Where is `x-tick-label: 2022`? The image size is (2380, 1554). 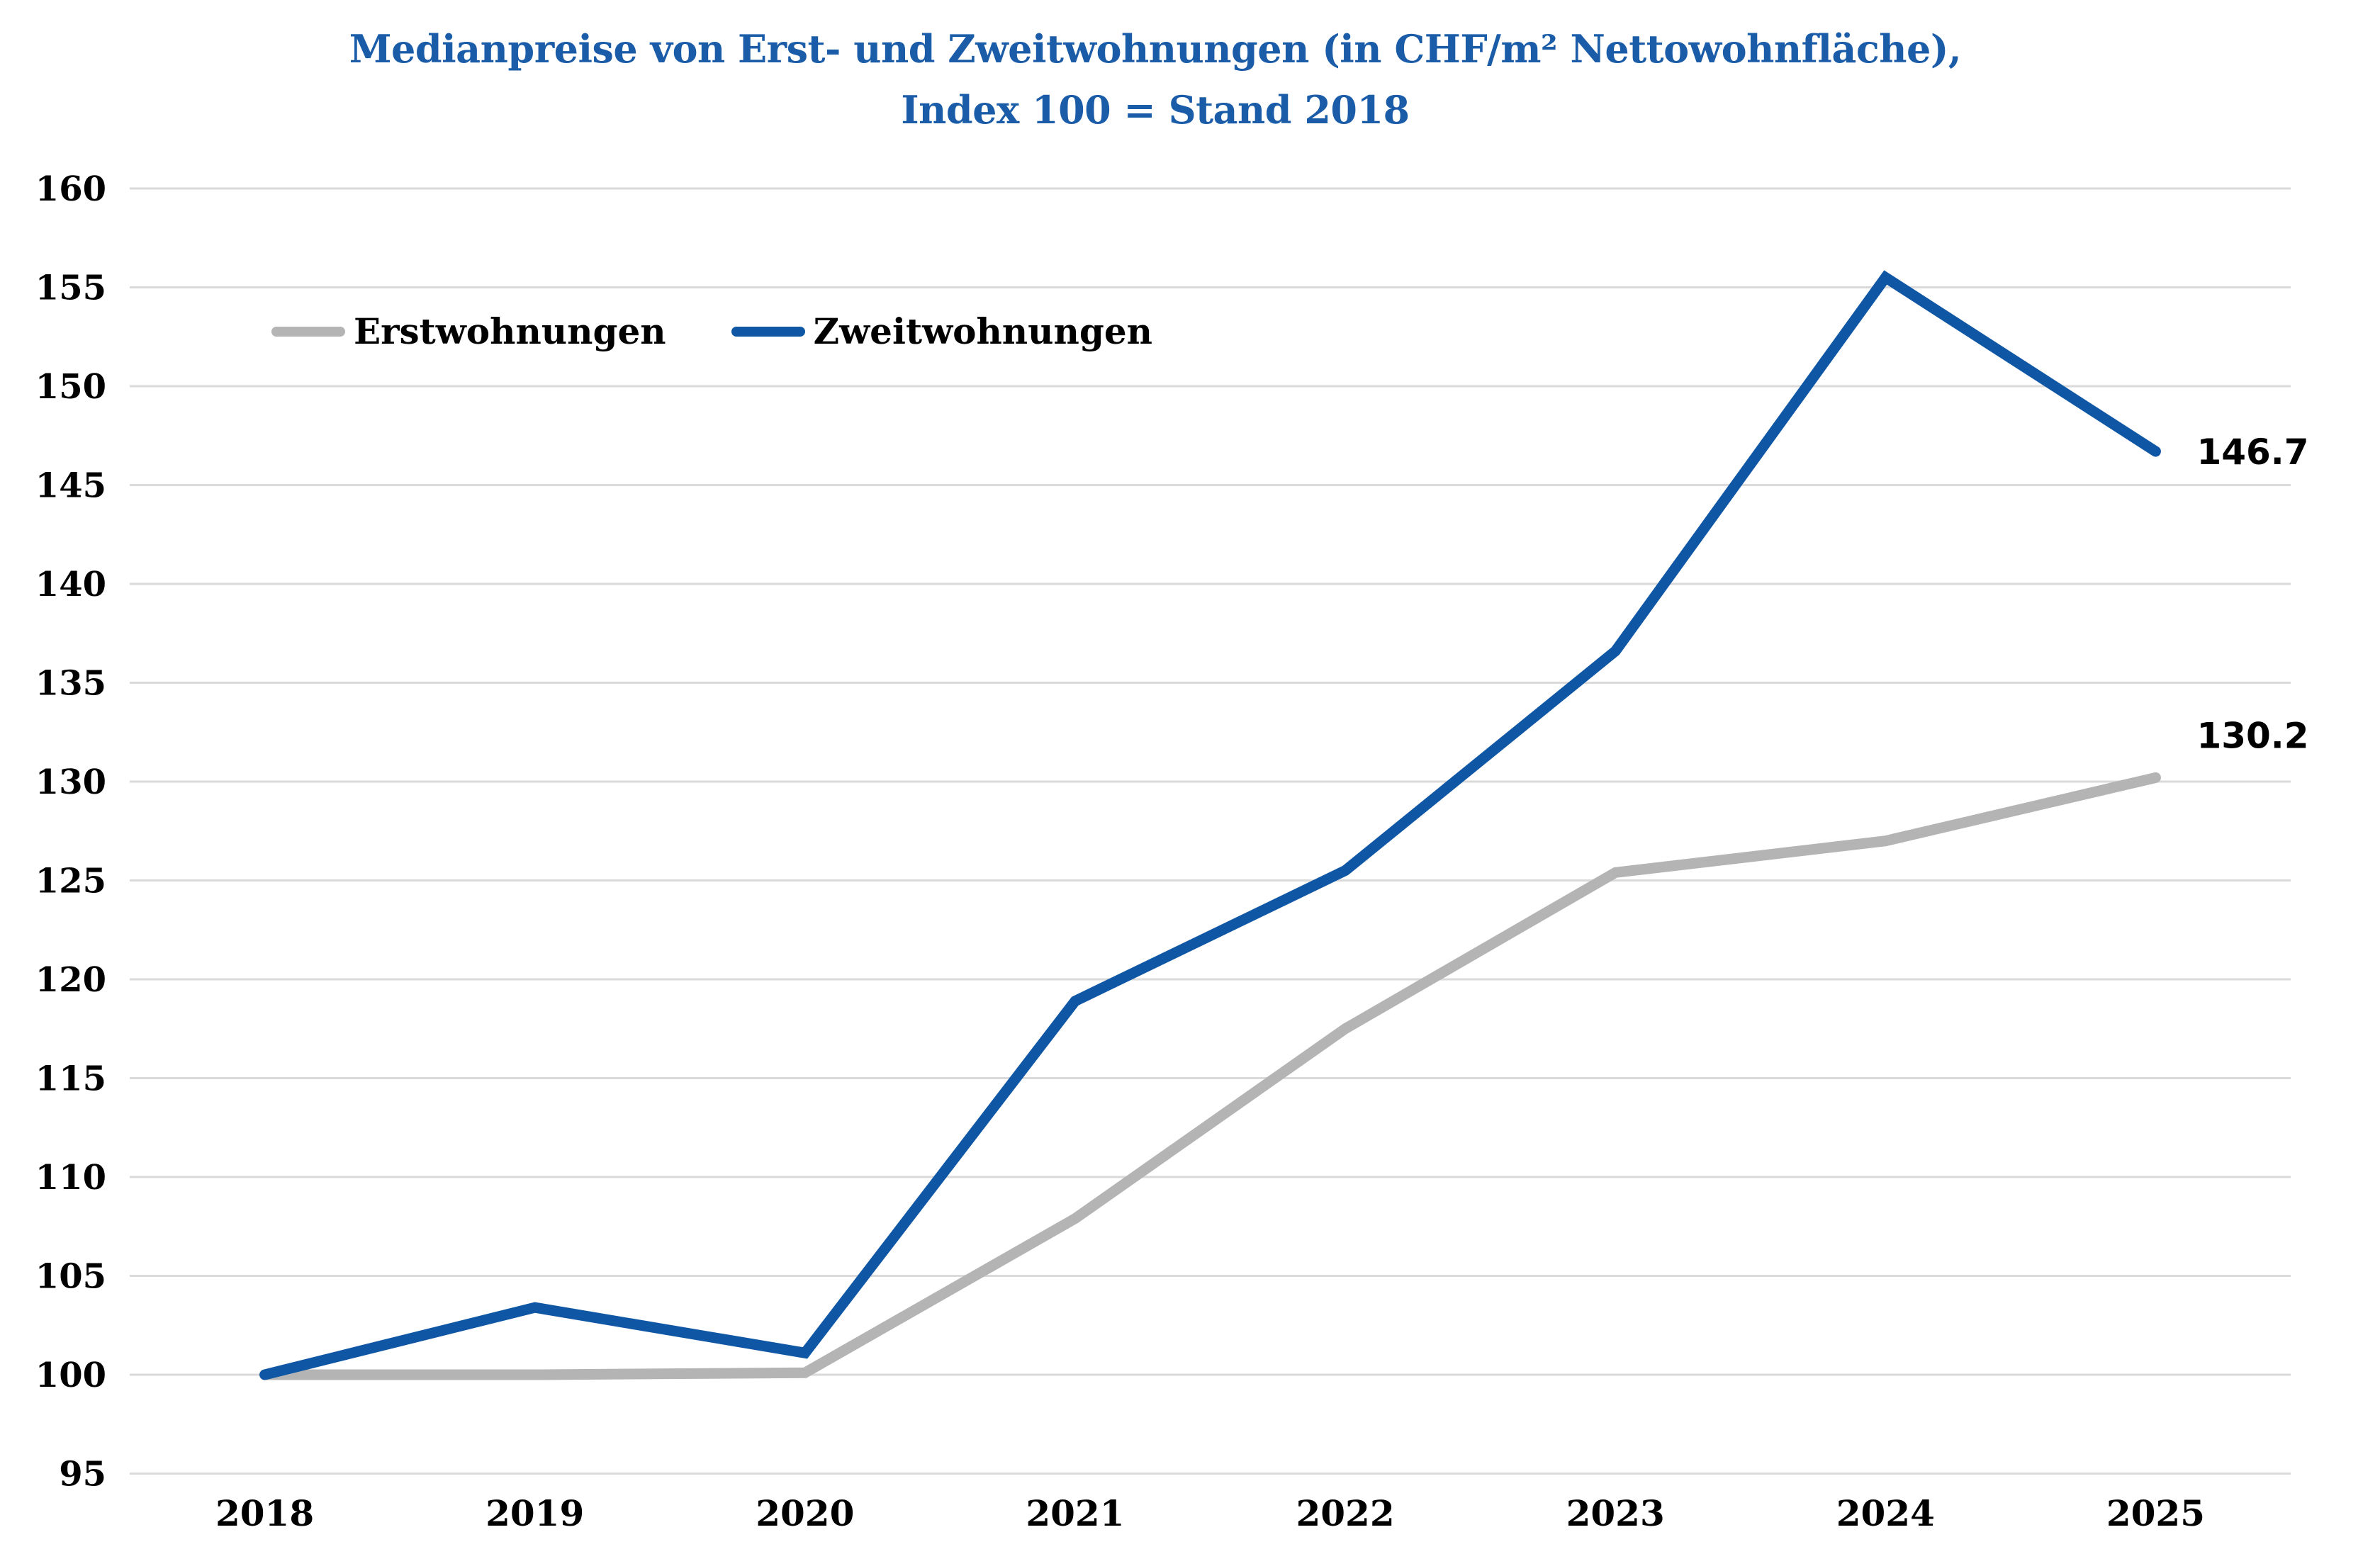
x-tick-label: 2022 is located at coordinates (1345, 1513).